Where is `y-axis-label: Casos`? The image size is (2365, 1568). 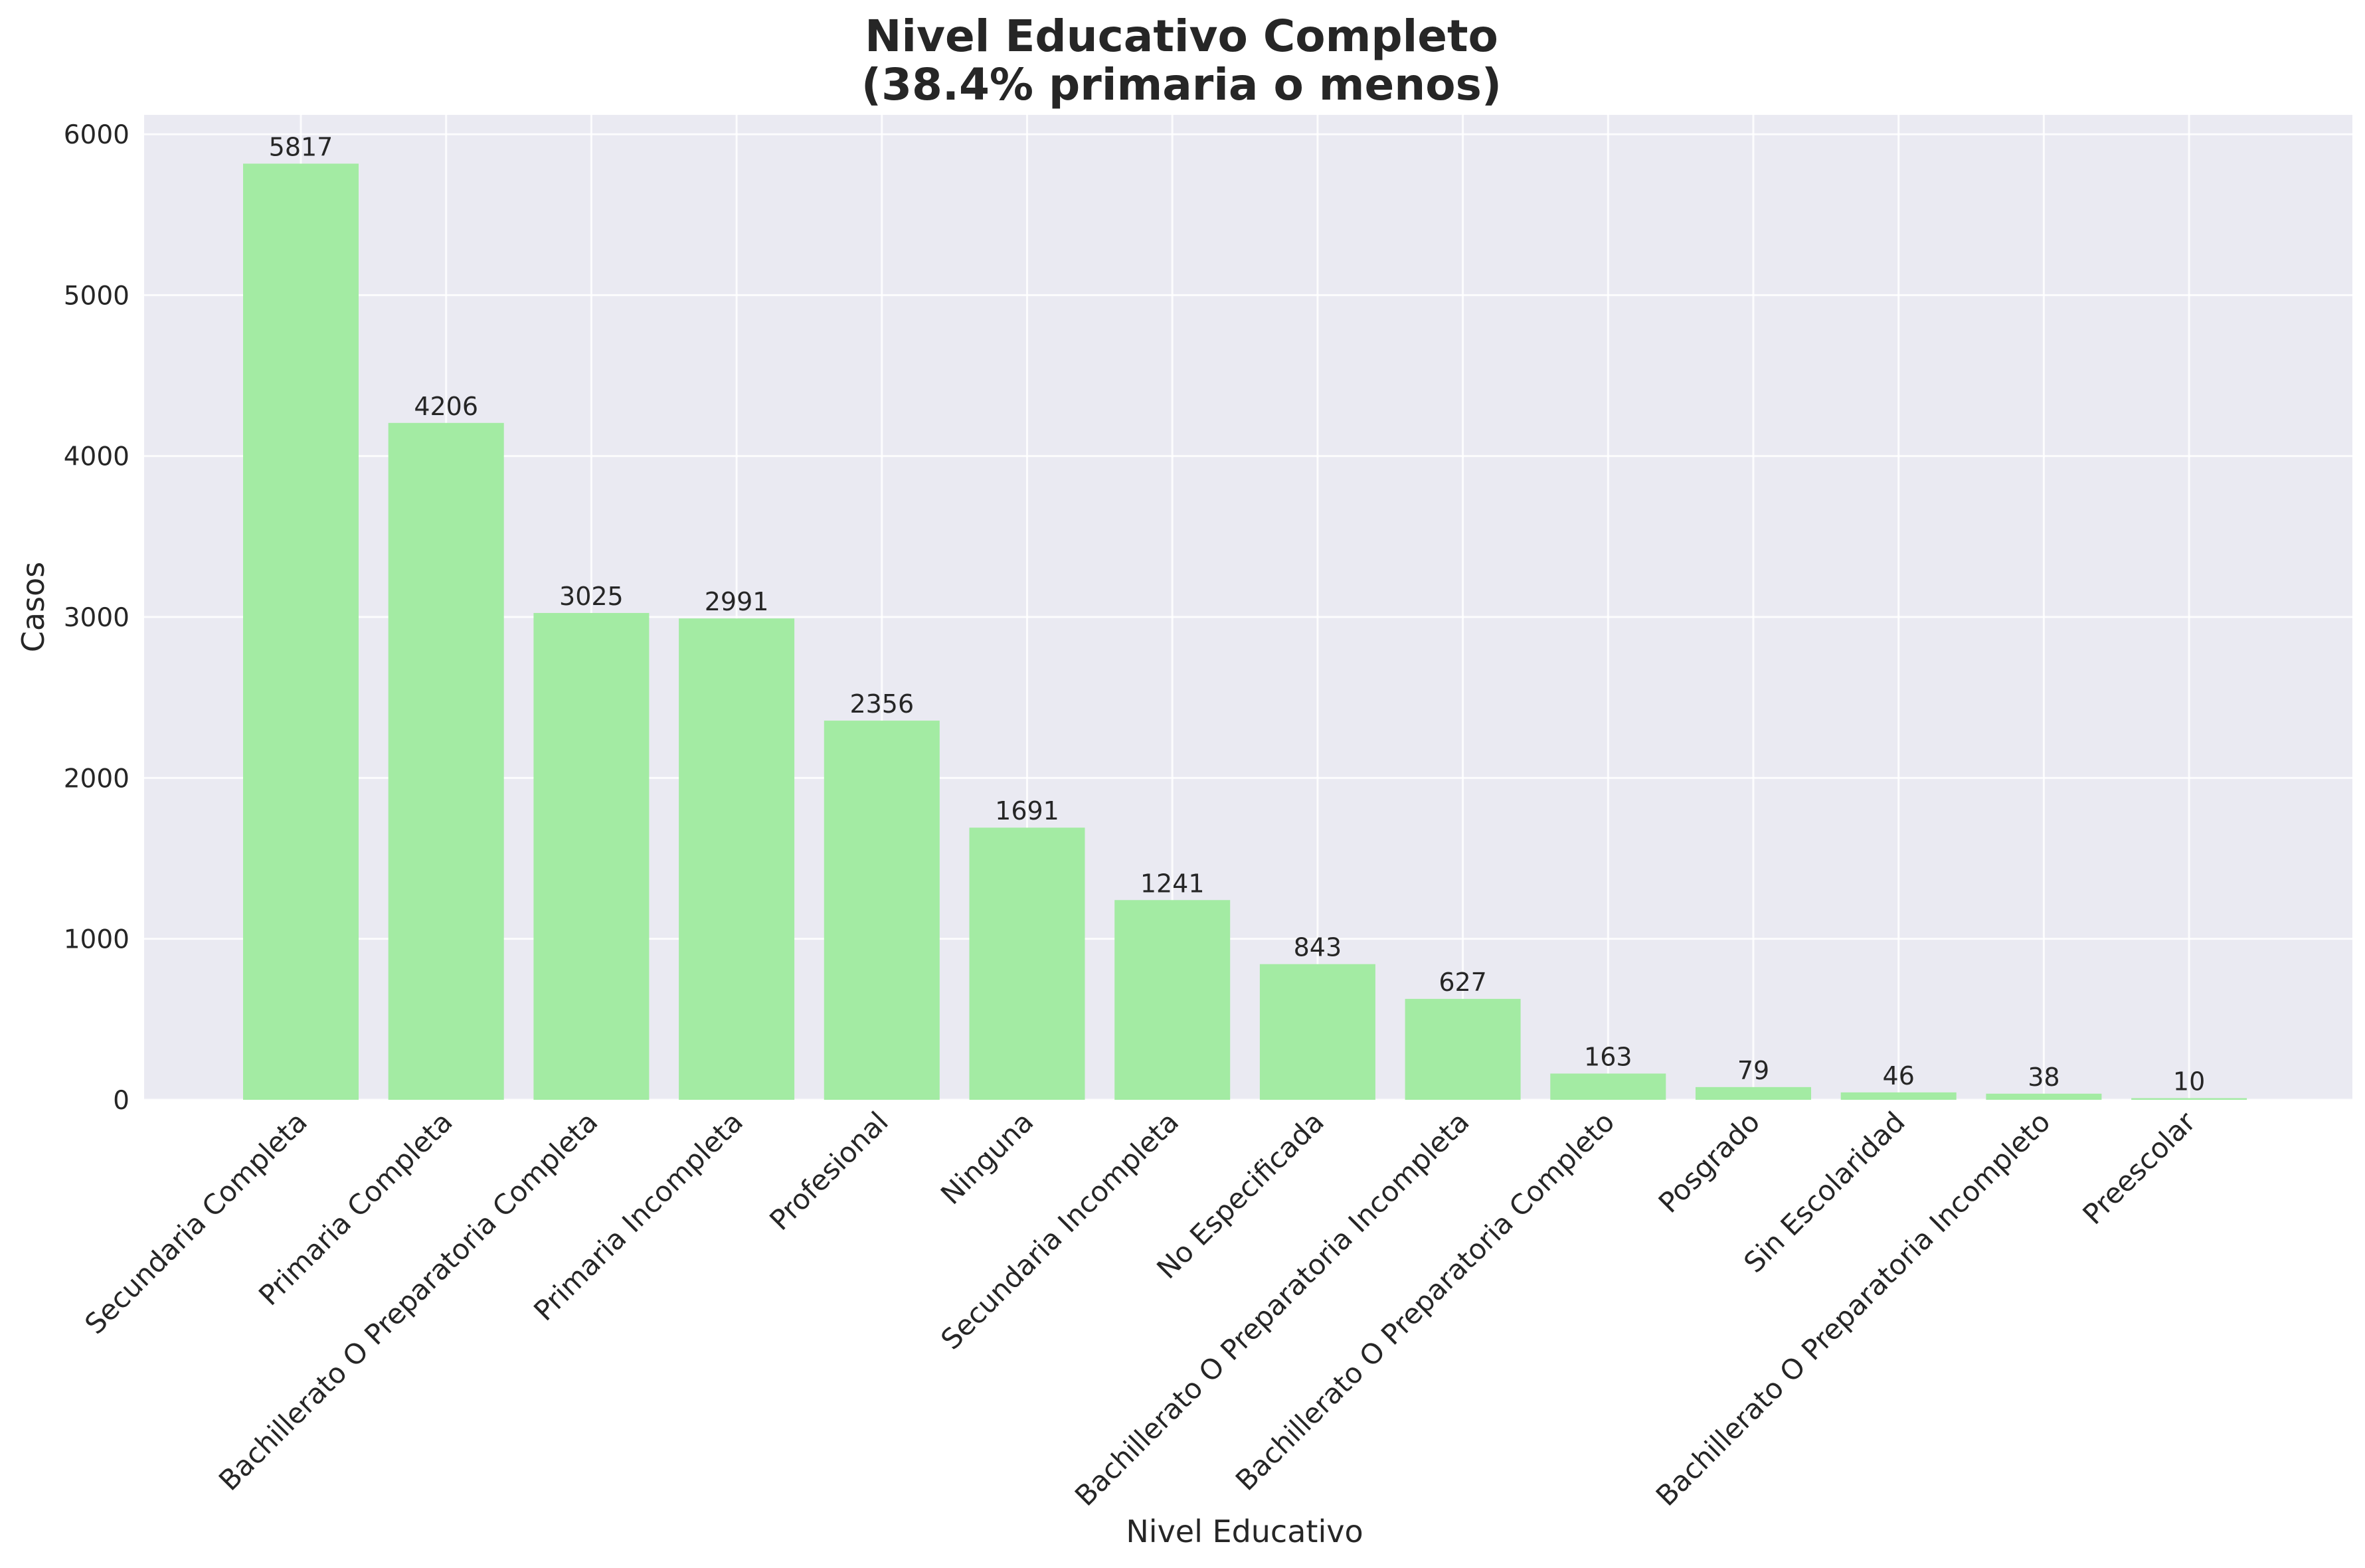 y-axis-label: Casos is located at coordinates (33, 607).